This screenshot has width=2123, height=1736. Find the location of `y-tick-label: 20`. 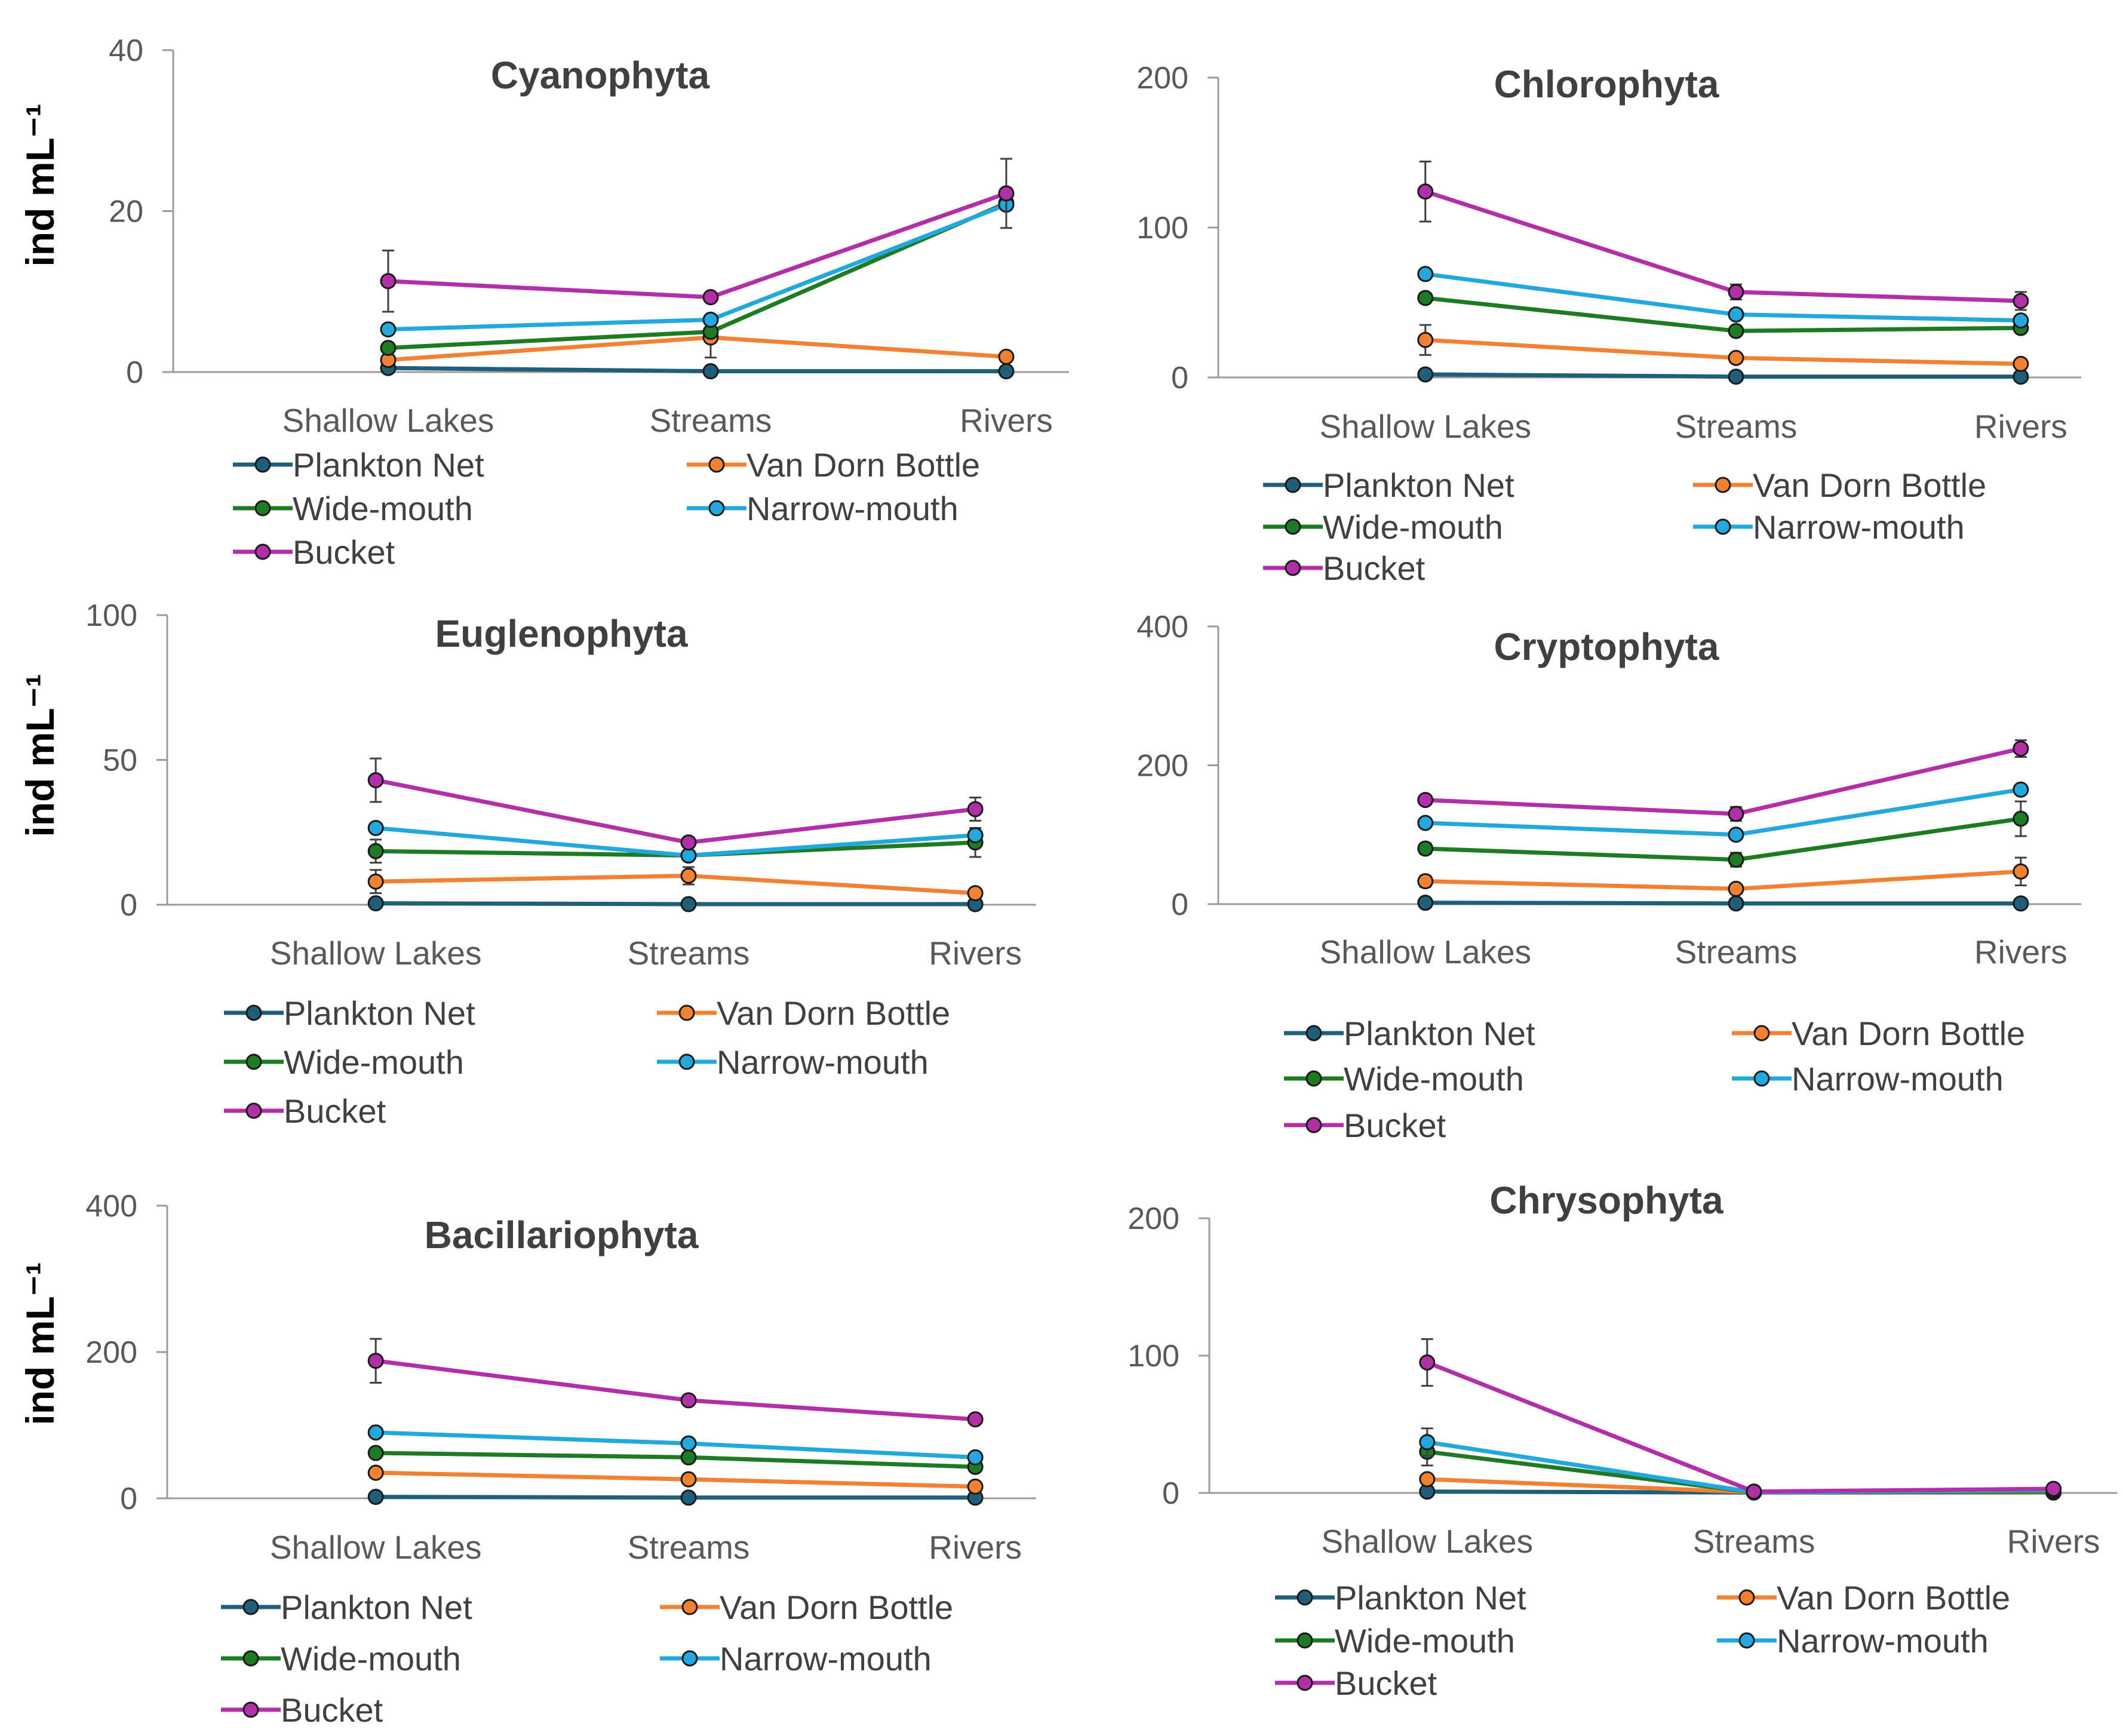

y-tick-label: 20 is located at coordinates (126, 212).